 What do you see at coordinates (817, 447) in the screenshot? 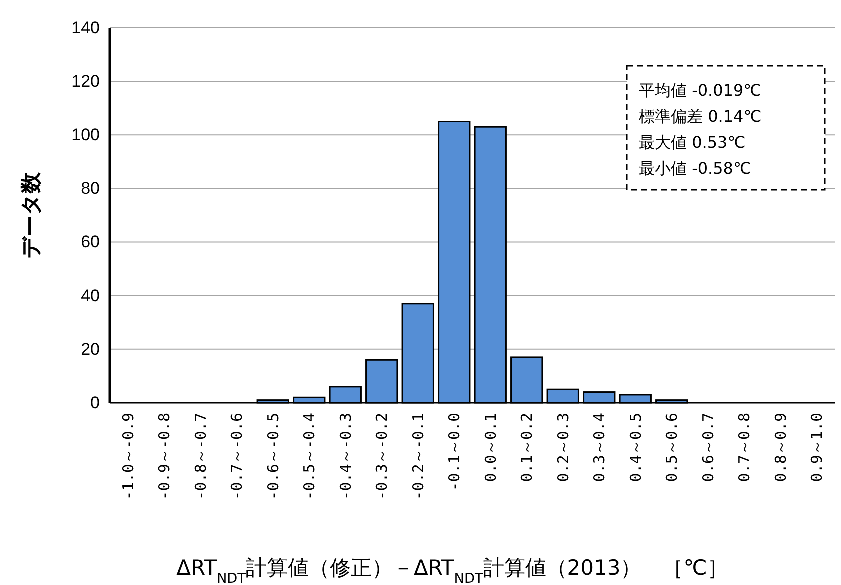
I see `x-tick-label: 0.9～1.0` at bounding box center [817, 447].